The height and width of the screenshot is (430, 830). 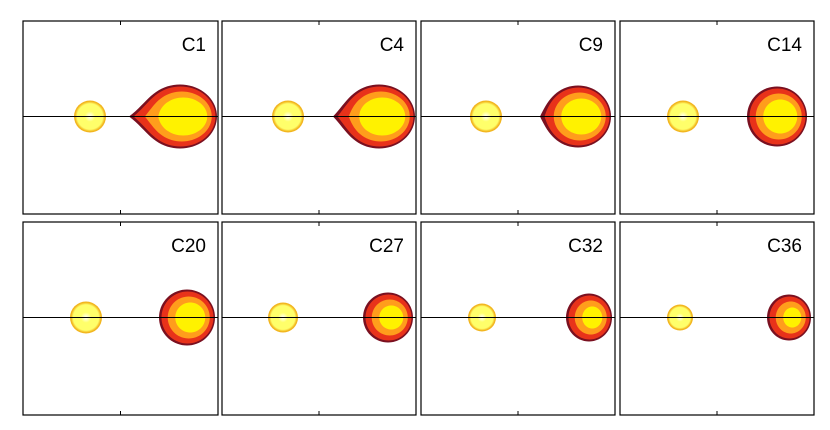 What do you see at coordinates (717, 318) in the screenshot?
I see `panel-c36: C36` at bounding box center [717, 318].